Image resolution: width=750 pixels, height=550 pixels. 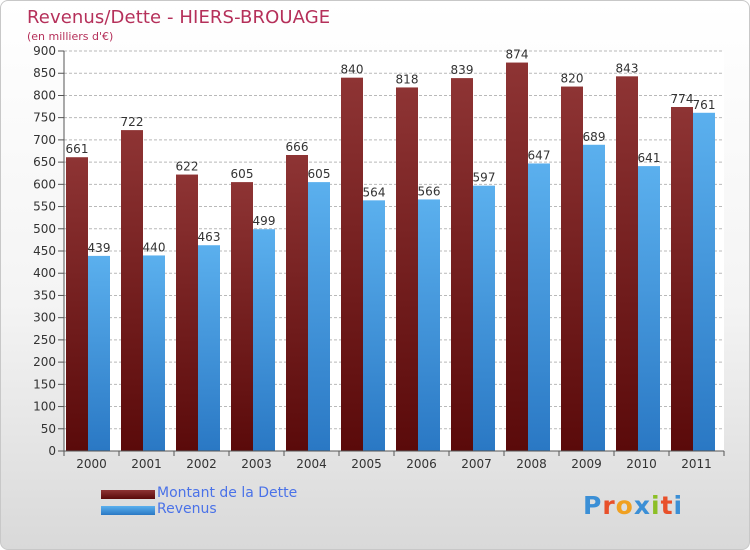 I want to click on y-tick-label-800: 800, so click(x=44, y=95).